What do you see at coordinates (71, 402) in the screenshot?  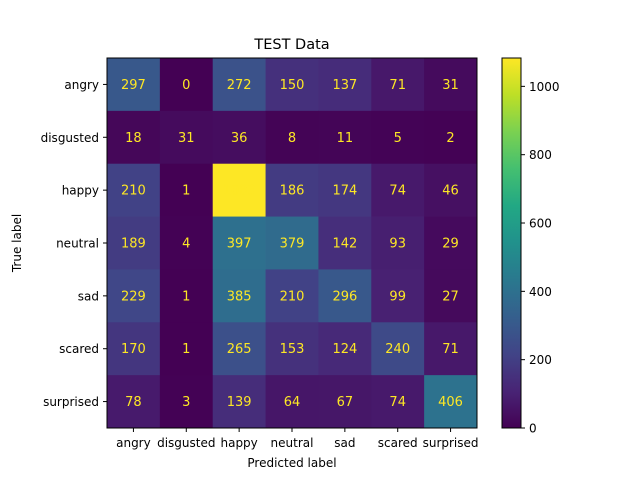 I see `y-tick-label: surprised` at bounding box center [71, 402].